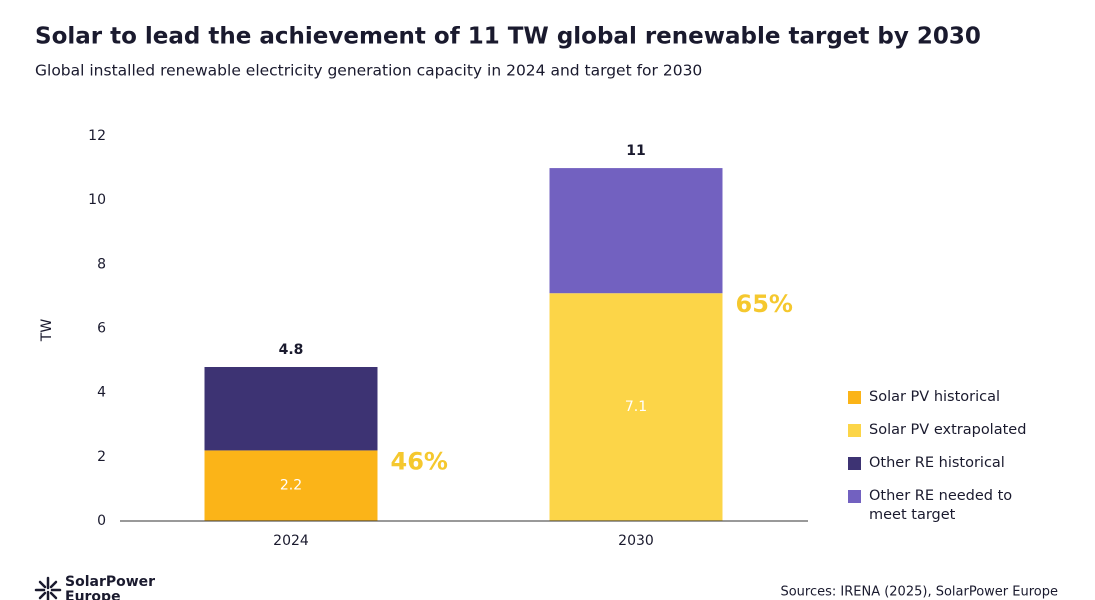 This screenshot has width=1095, height=600. I want to click on legend-item: Other RE historical, so click(948, 463).